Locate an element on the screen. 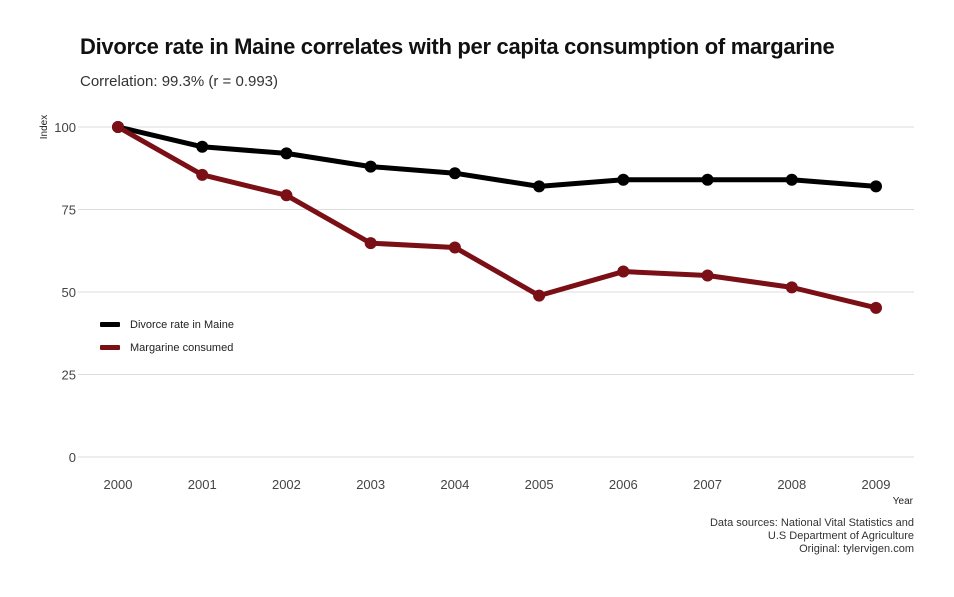  data-point-margarine-2007 is located at coordinates (707, 275).